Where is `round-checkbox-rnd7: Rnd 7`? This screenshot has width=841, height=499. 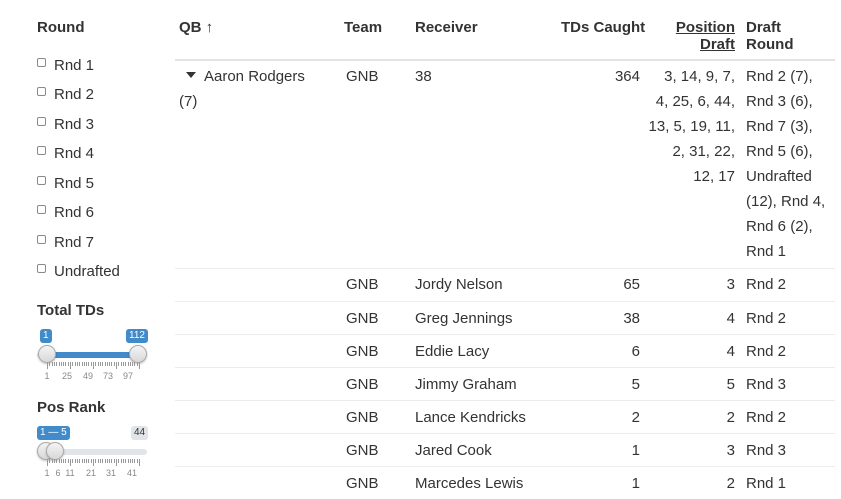
round-checkbox-rnd7: Rnd 7 is located at coordinates (65, 245).